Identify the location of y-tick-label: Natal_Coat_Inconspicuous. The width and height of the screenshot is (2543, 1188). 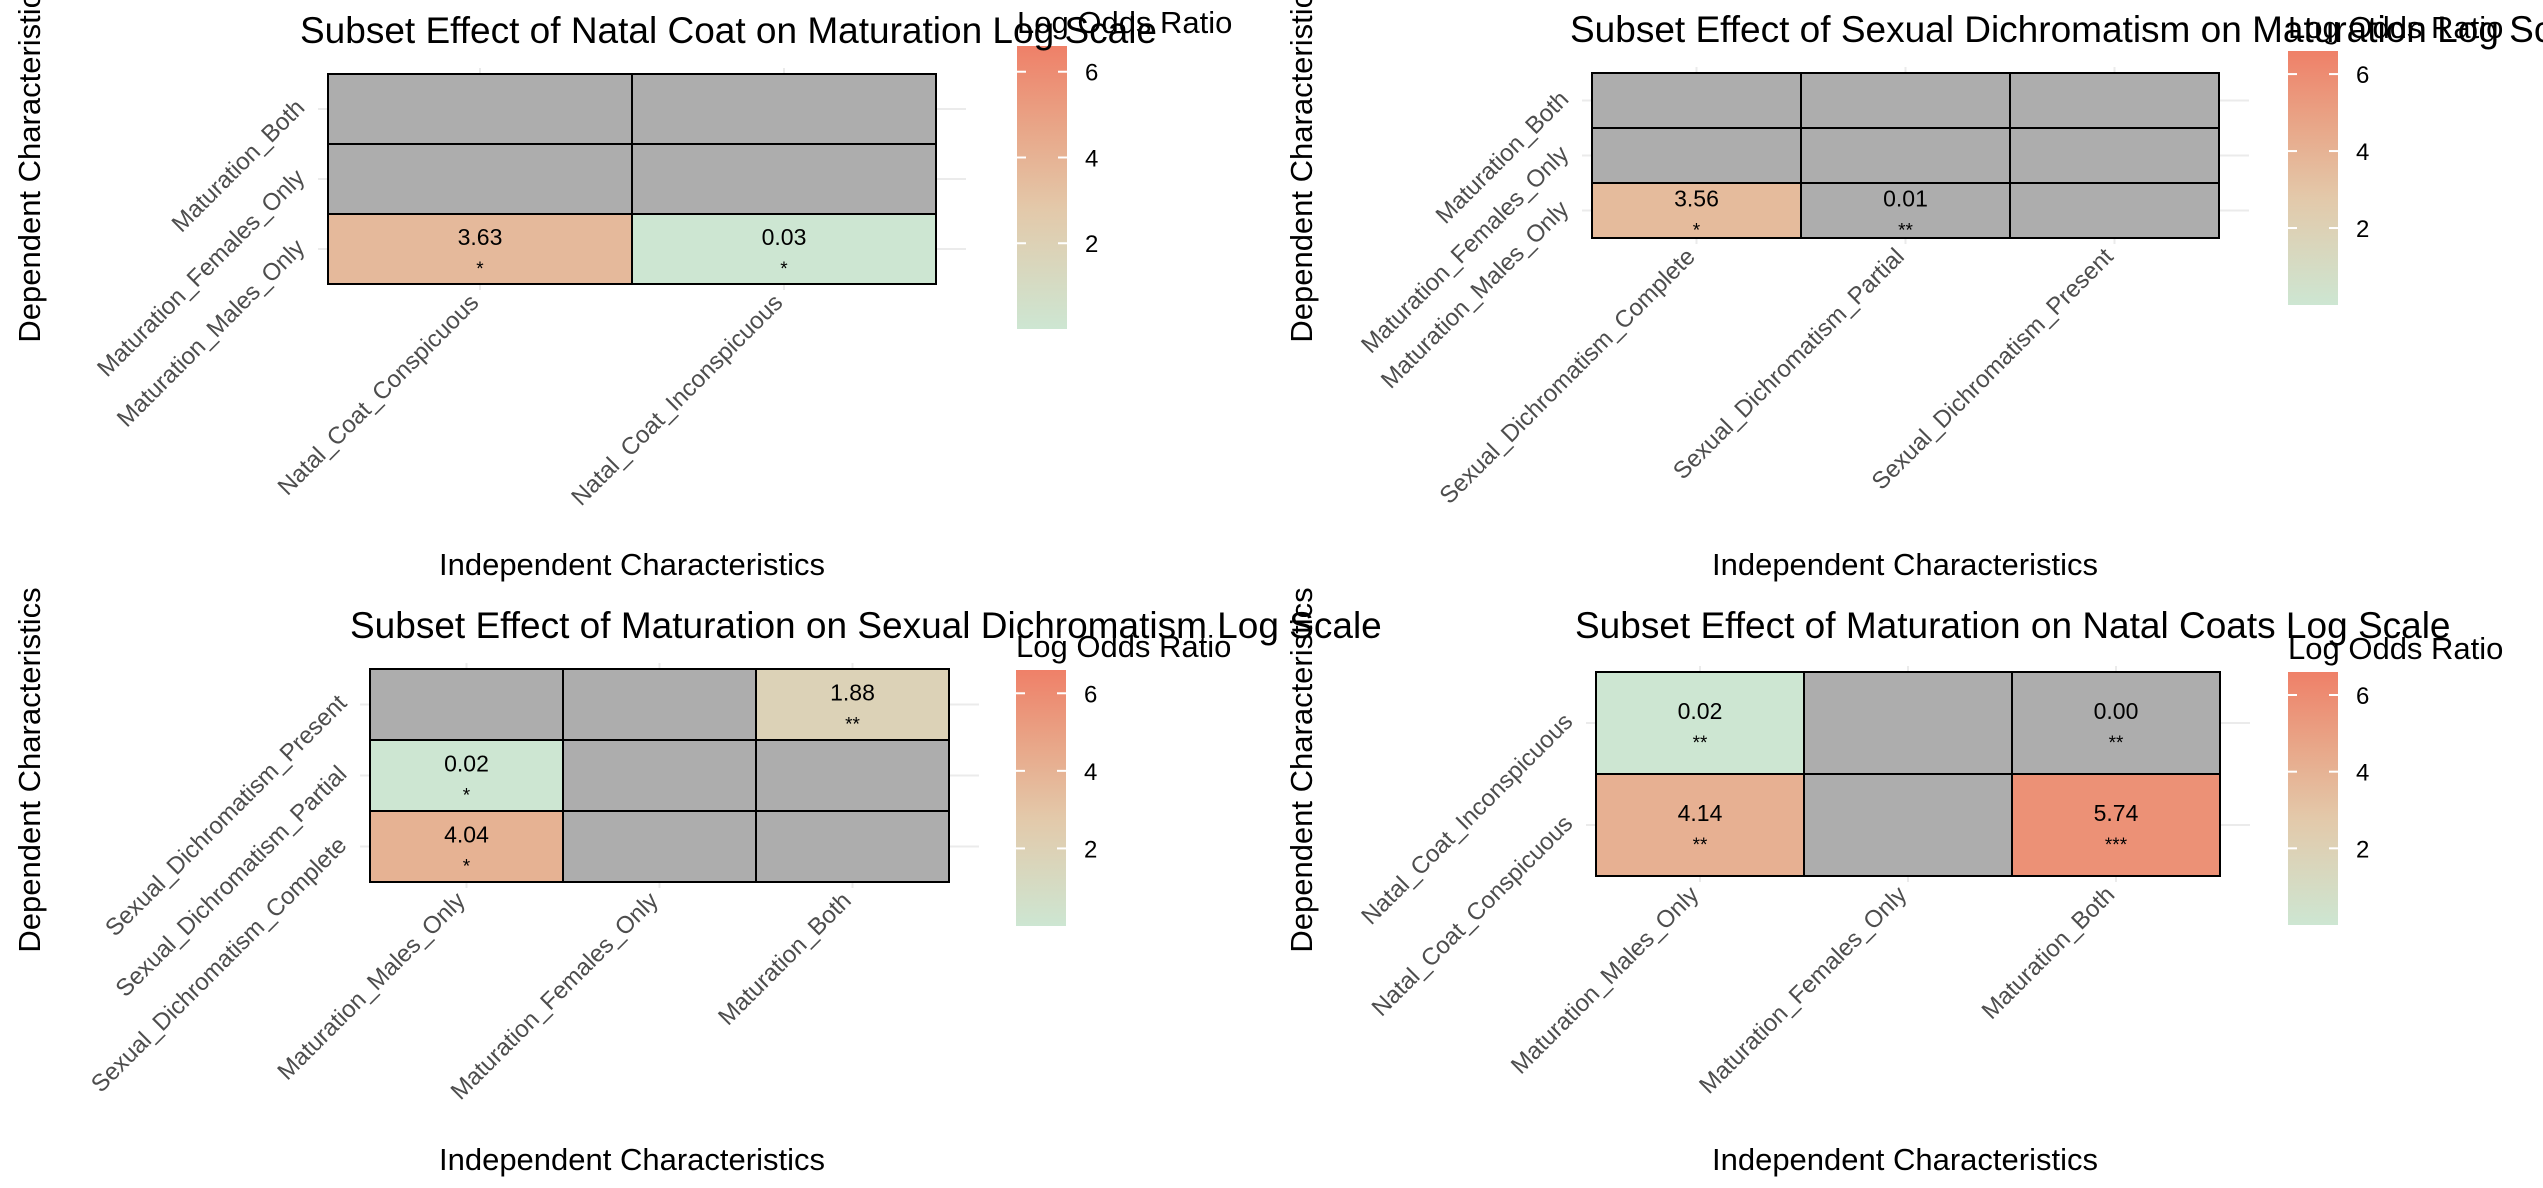
(1467, 819).